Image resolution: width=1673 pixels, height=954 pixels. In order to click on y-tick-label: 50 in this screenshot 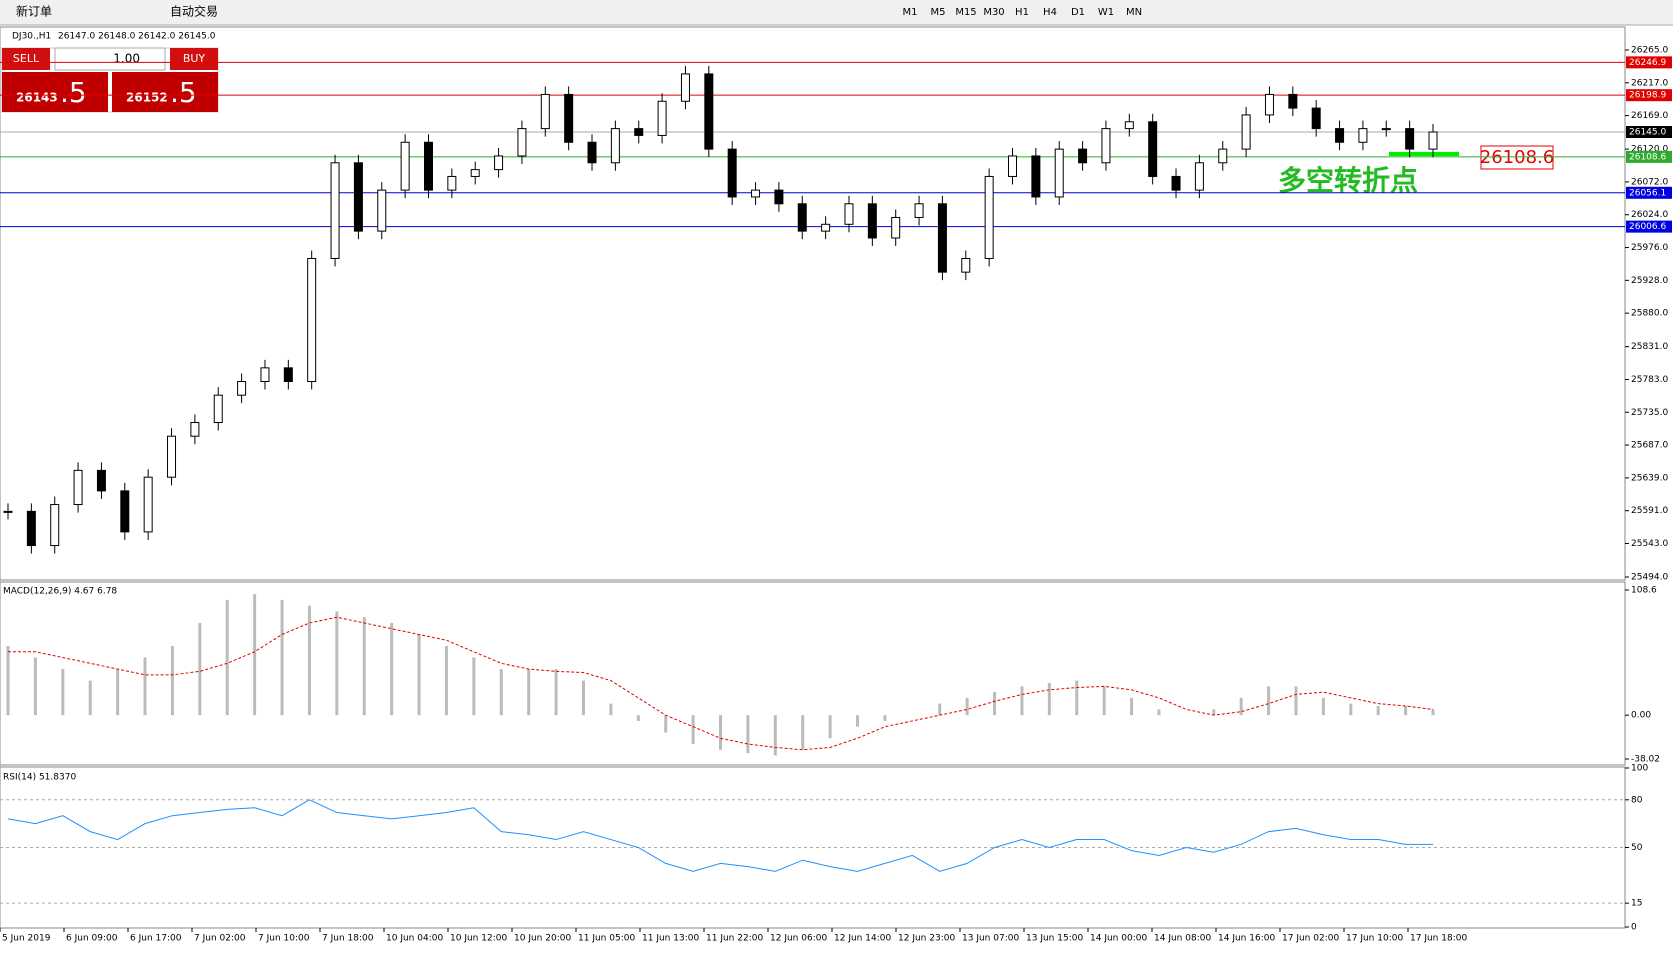, I will do `click(1637, 848)`.